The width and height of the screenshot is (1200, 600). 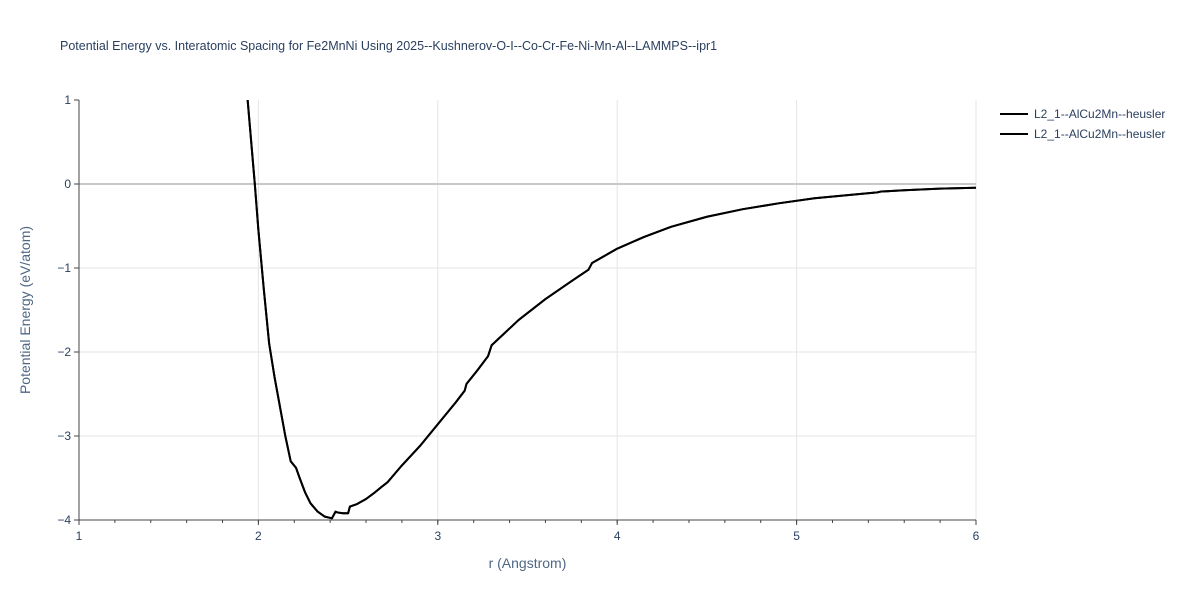 I want to click on x-axis-title: r (Angstrom), so click(x=528, y=563).